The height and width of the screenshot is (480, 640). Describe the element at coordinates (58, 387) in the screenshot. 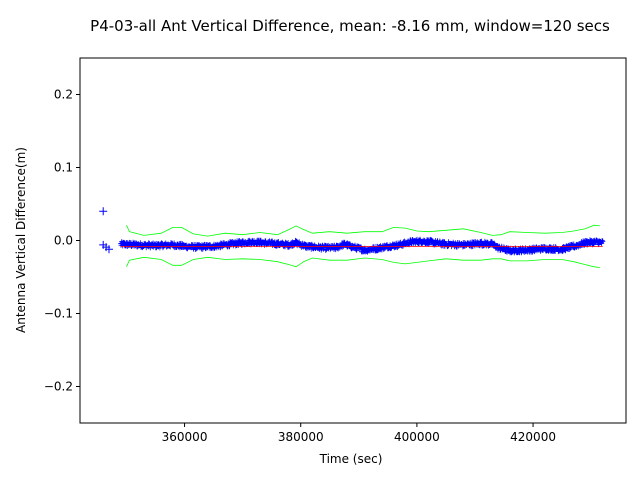

I see `y-tick-label: −0.2` at that location.